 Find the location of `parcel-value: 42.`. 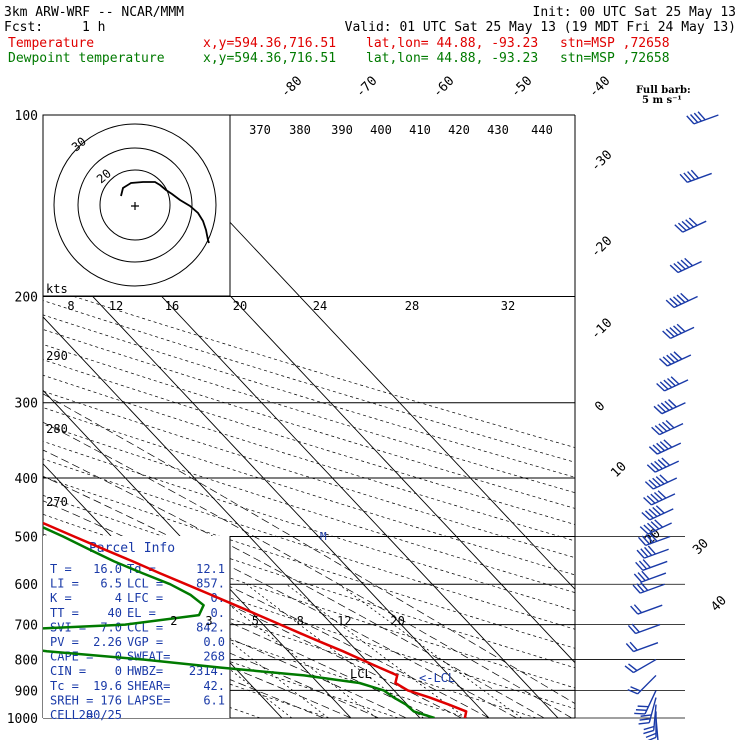

parcel-value: 42. is located at coordinates (214, 686).